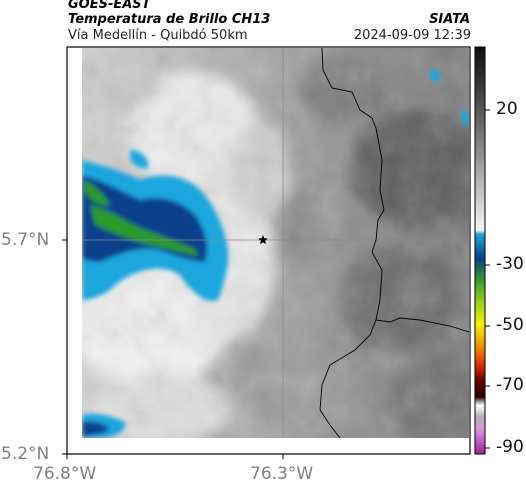 The width and height of the screenshot is (526, 491). Describe the element at coordinates (282, 474) in the screenshot. I see `lon-tick-label-2: 76.3°W` at that location.